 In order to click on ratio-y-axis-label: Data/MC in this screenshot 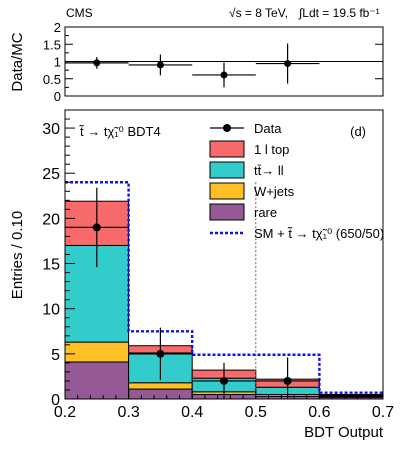, I will do `click(17, 61)`.